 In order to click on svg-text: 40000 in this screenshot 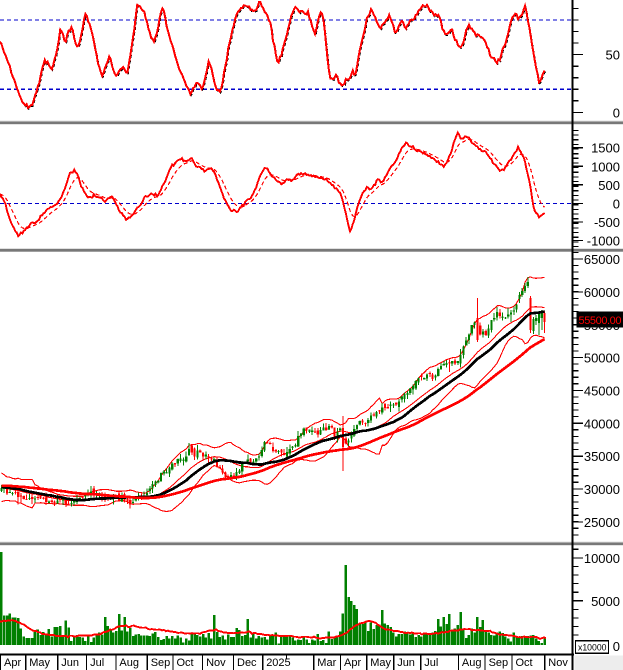, I will do `click(602, 423)`.